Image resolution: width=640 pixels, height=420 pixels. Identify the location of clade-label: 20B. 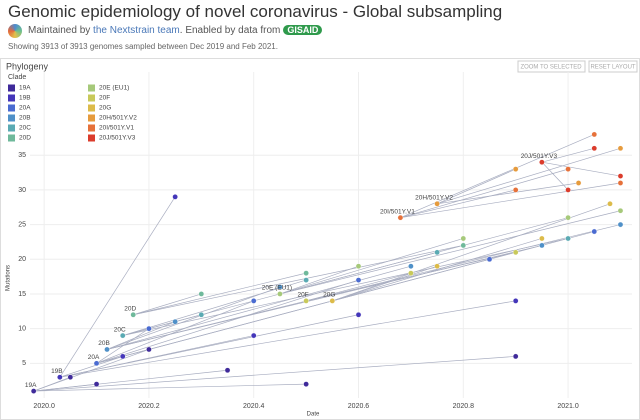
(104, 343).